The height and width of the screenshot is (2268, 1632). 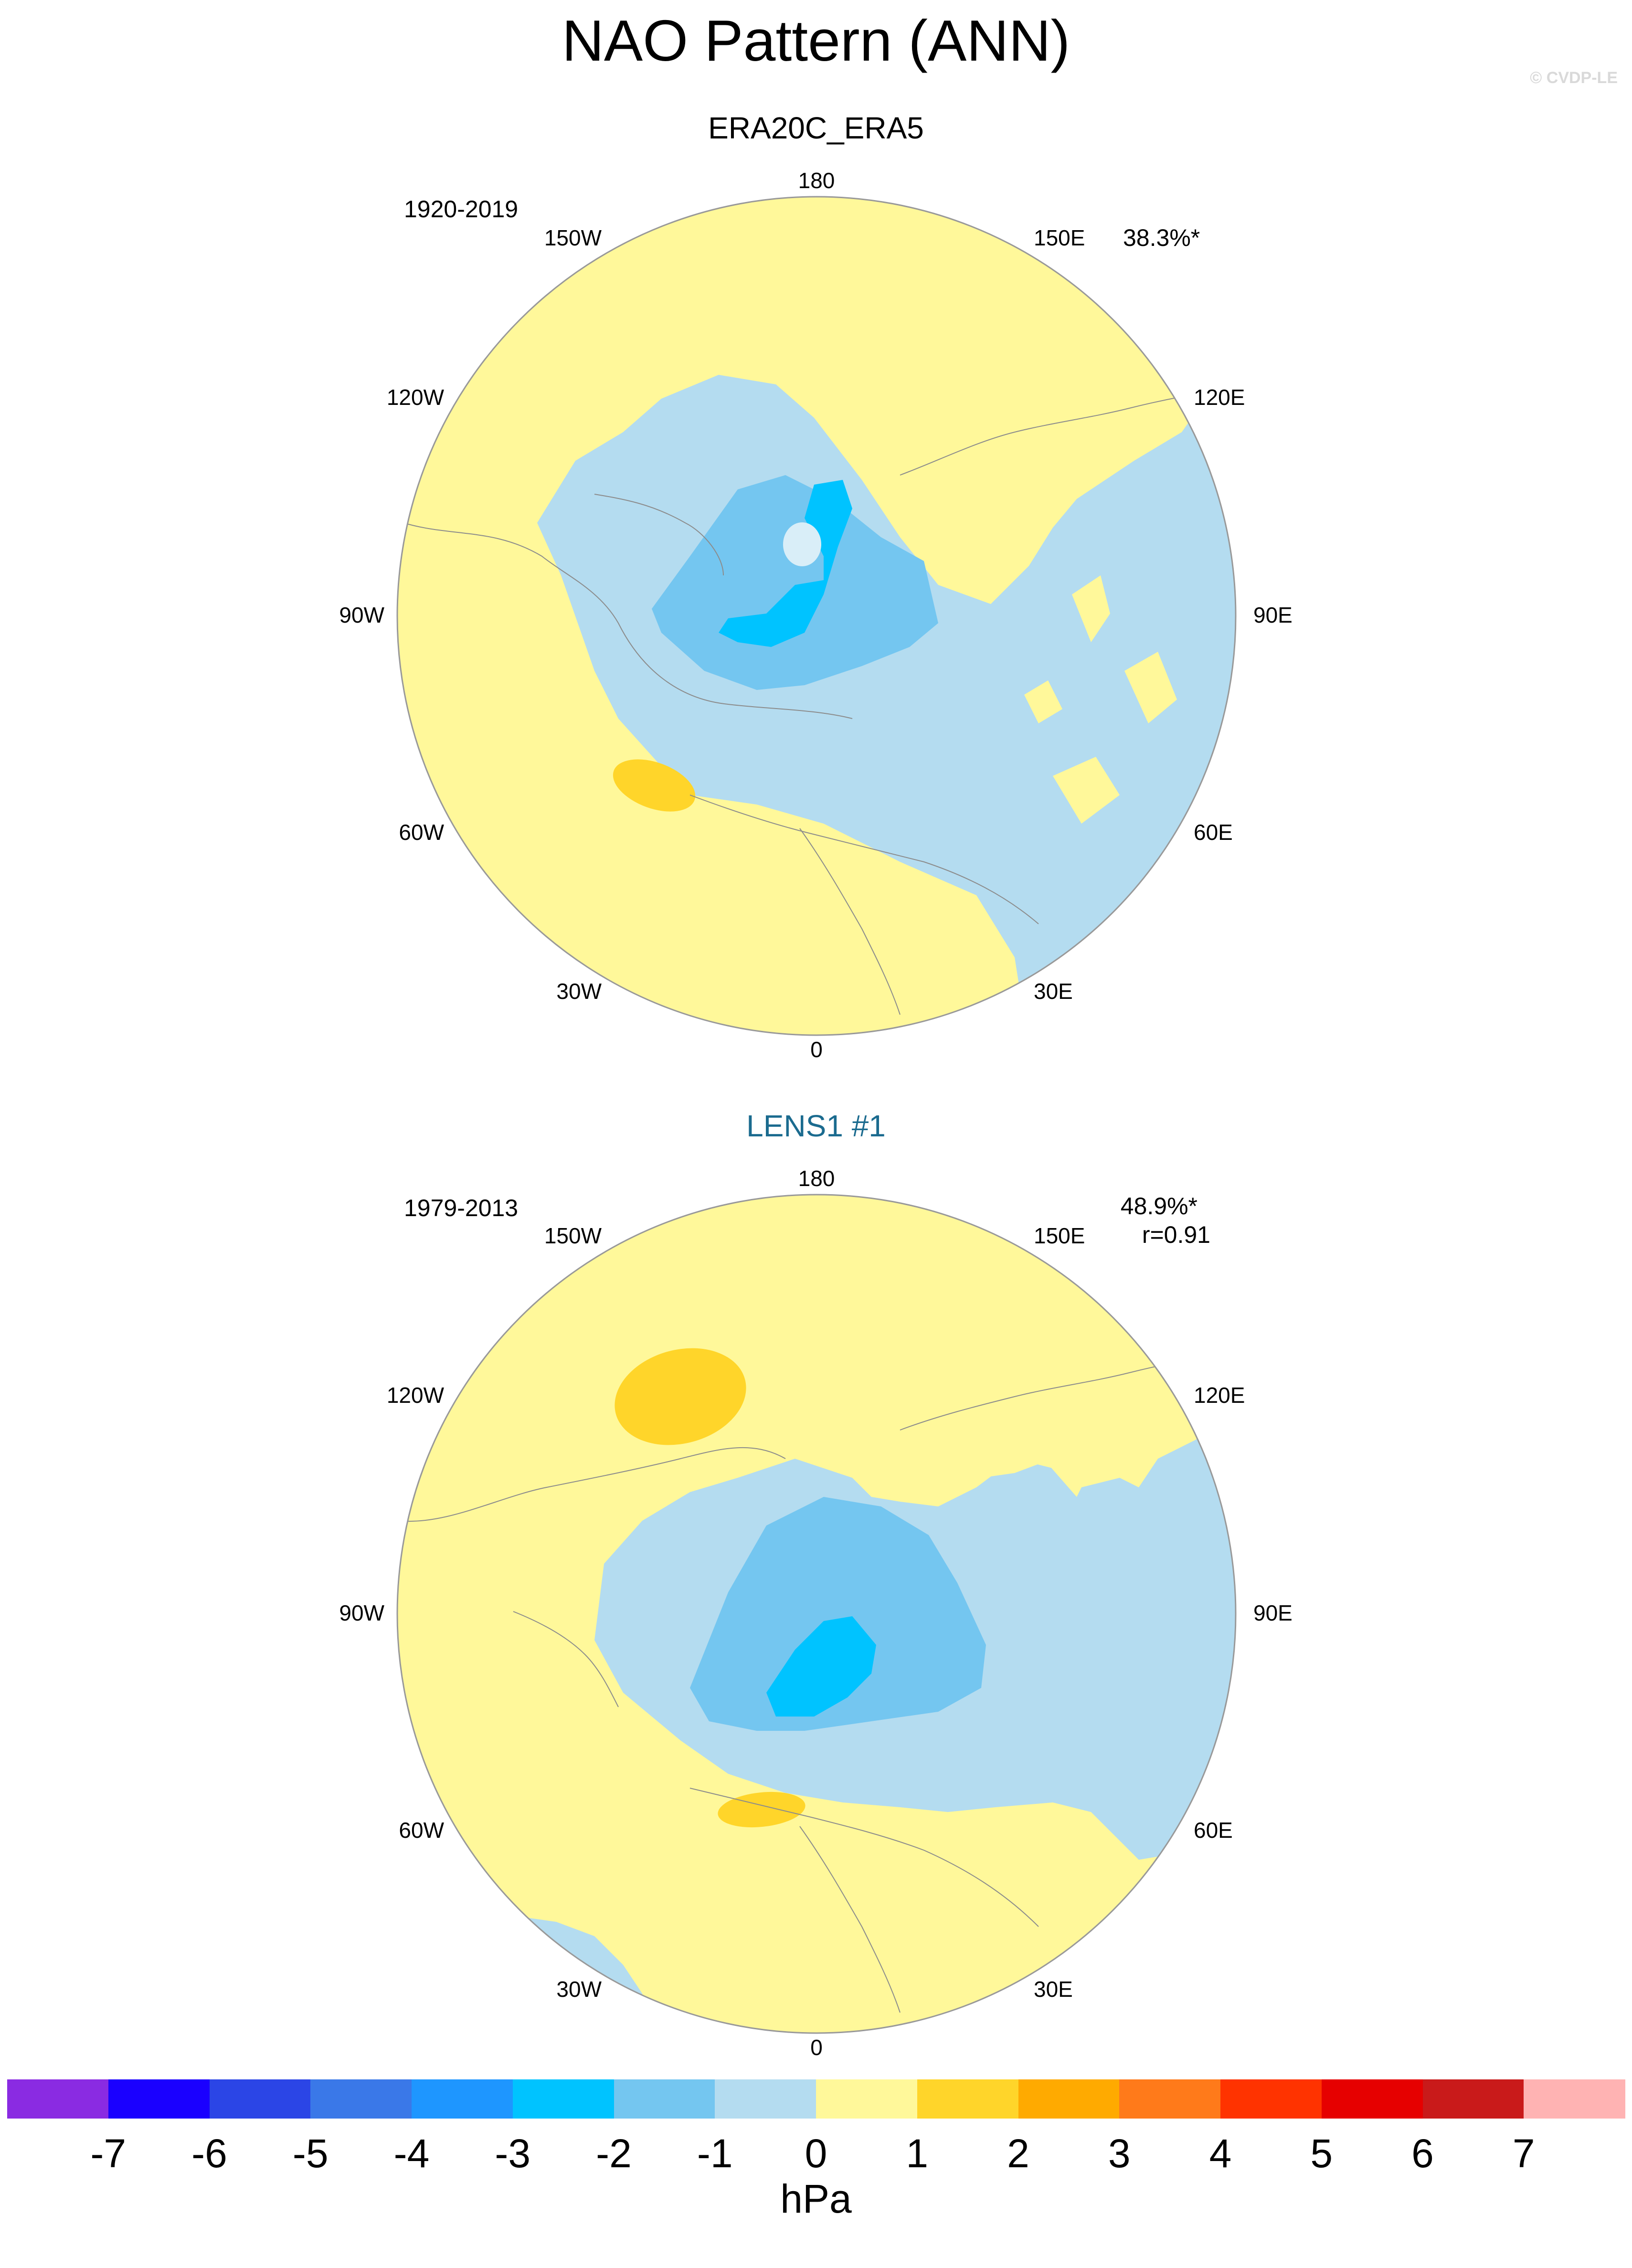 I want to click on colorbar-tick-label: -7, so click(x=108, y=2153).